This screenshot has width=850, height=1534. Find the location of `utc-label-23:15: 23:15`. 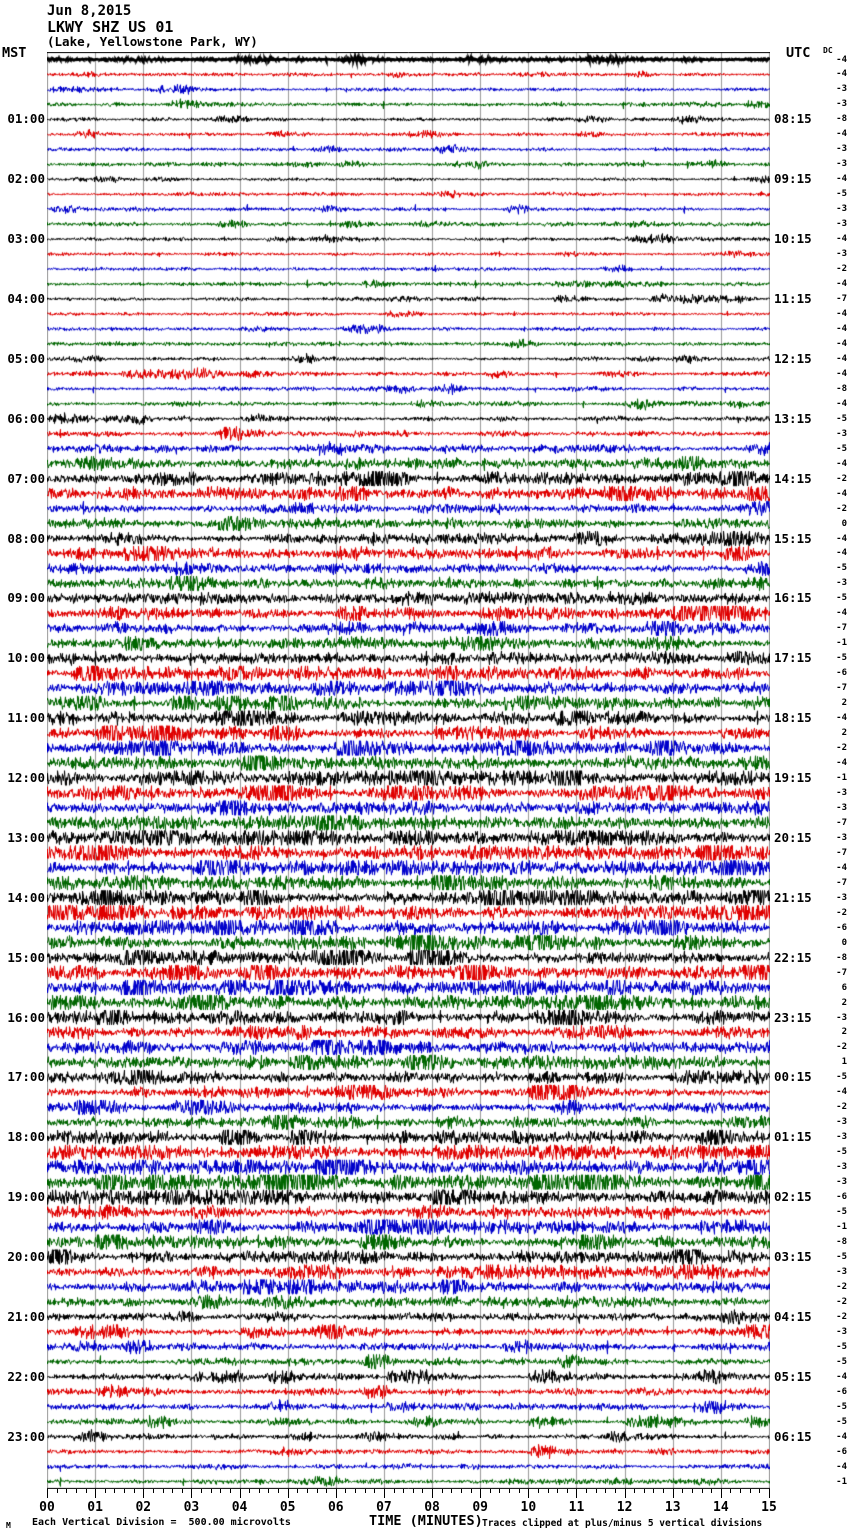

utc-label-23:15: 23:15 is located at coordinates (793, 1017).